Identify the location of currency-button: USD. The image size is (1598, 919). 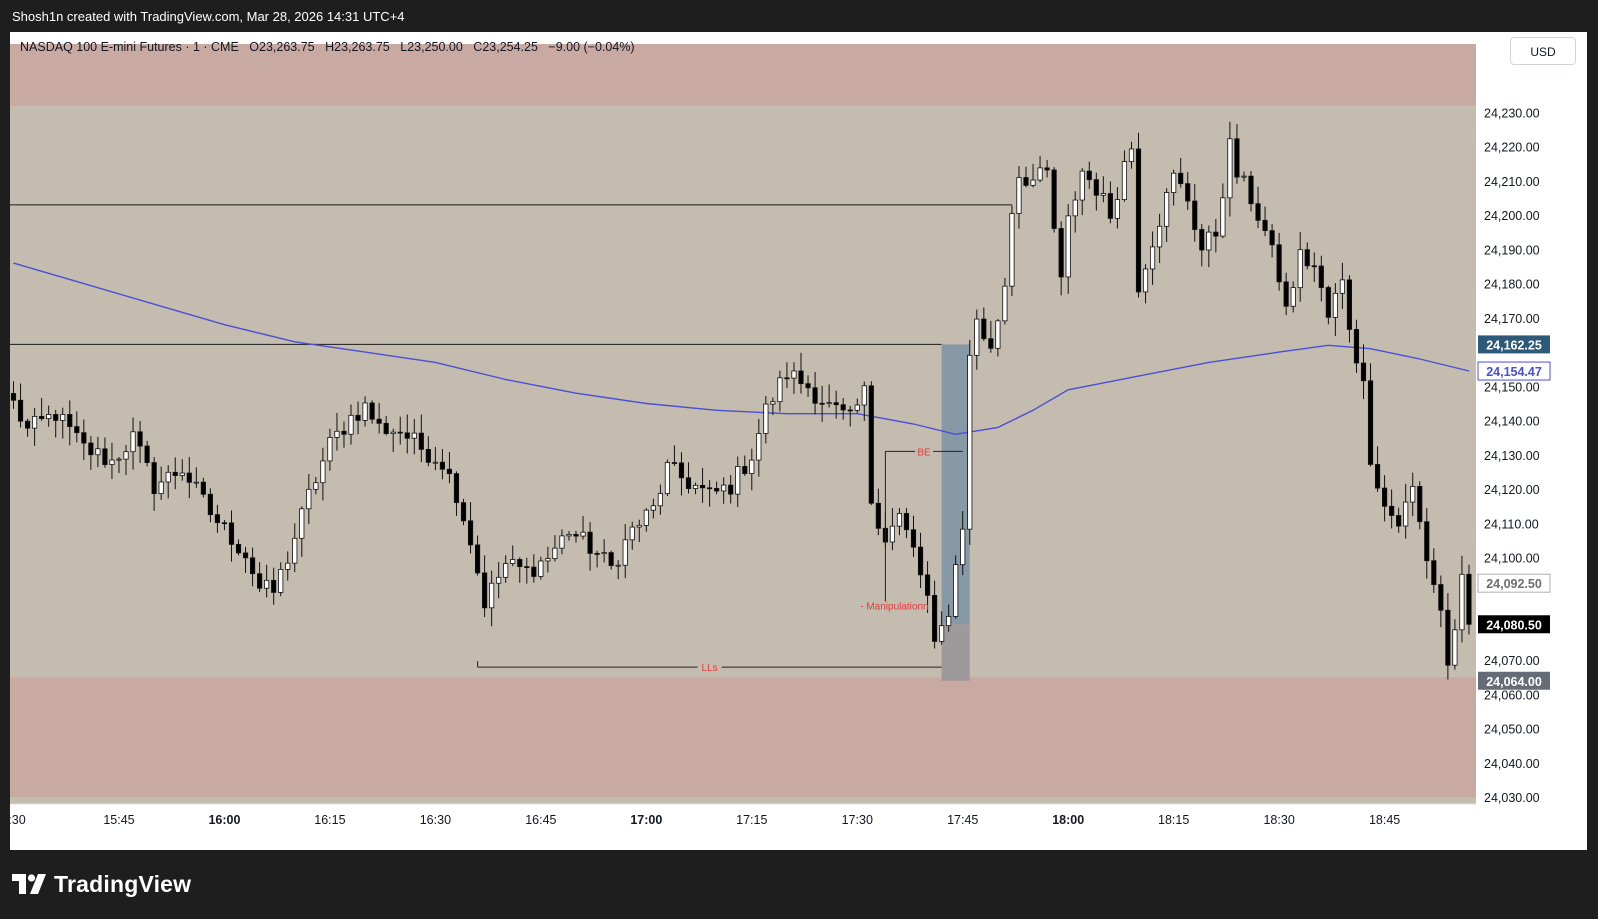
(1543, 51).